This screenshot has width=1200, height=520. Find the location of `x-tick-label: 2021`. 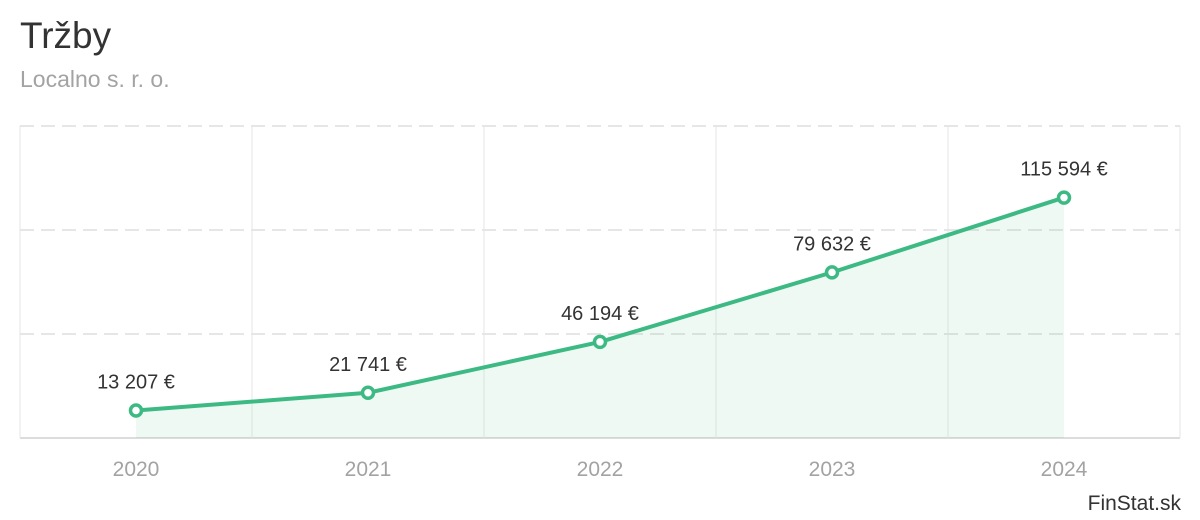

x-tick-label: 2021 is located at coordinates (368, 469).